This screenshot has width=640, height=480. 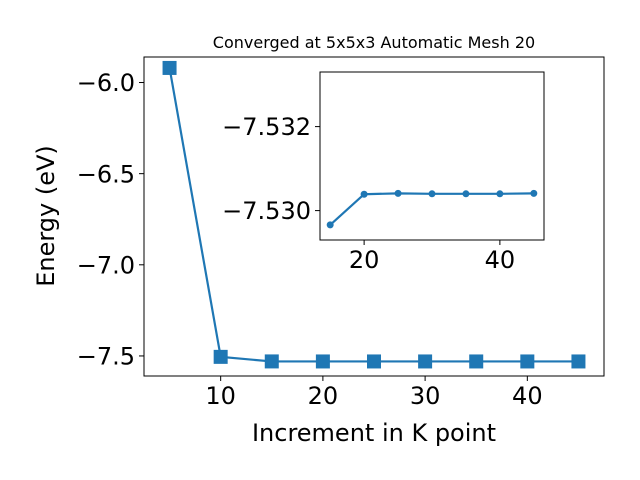 What do you see at coordinates (364, 260) in the screenshot?
I see `inset-x-tick-label: 20` at bounding box center [364, 260].